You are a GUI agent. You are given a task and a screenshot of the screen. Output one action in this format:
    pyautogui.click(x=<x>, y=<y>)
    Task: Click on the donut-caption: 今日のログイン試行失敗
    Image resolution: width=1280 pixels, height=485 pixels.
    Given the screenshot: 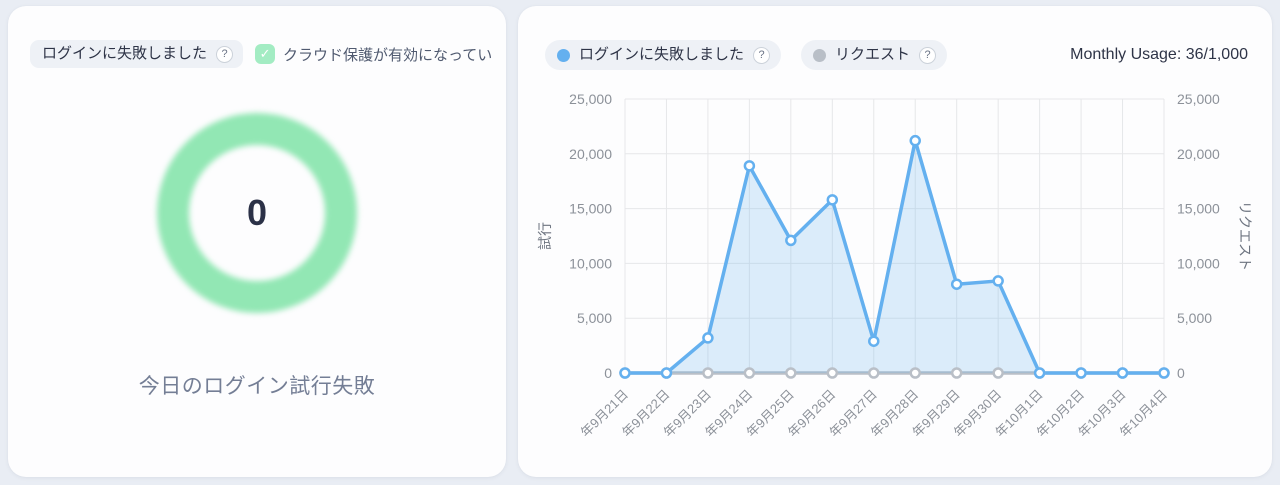 What is the action you would take?
    pyautogui.click(x=257, y=386)
    